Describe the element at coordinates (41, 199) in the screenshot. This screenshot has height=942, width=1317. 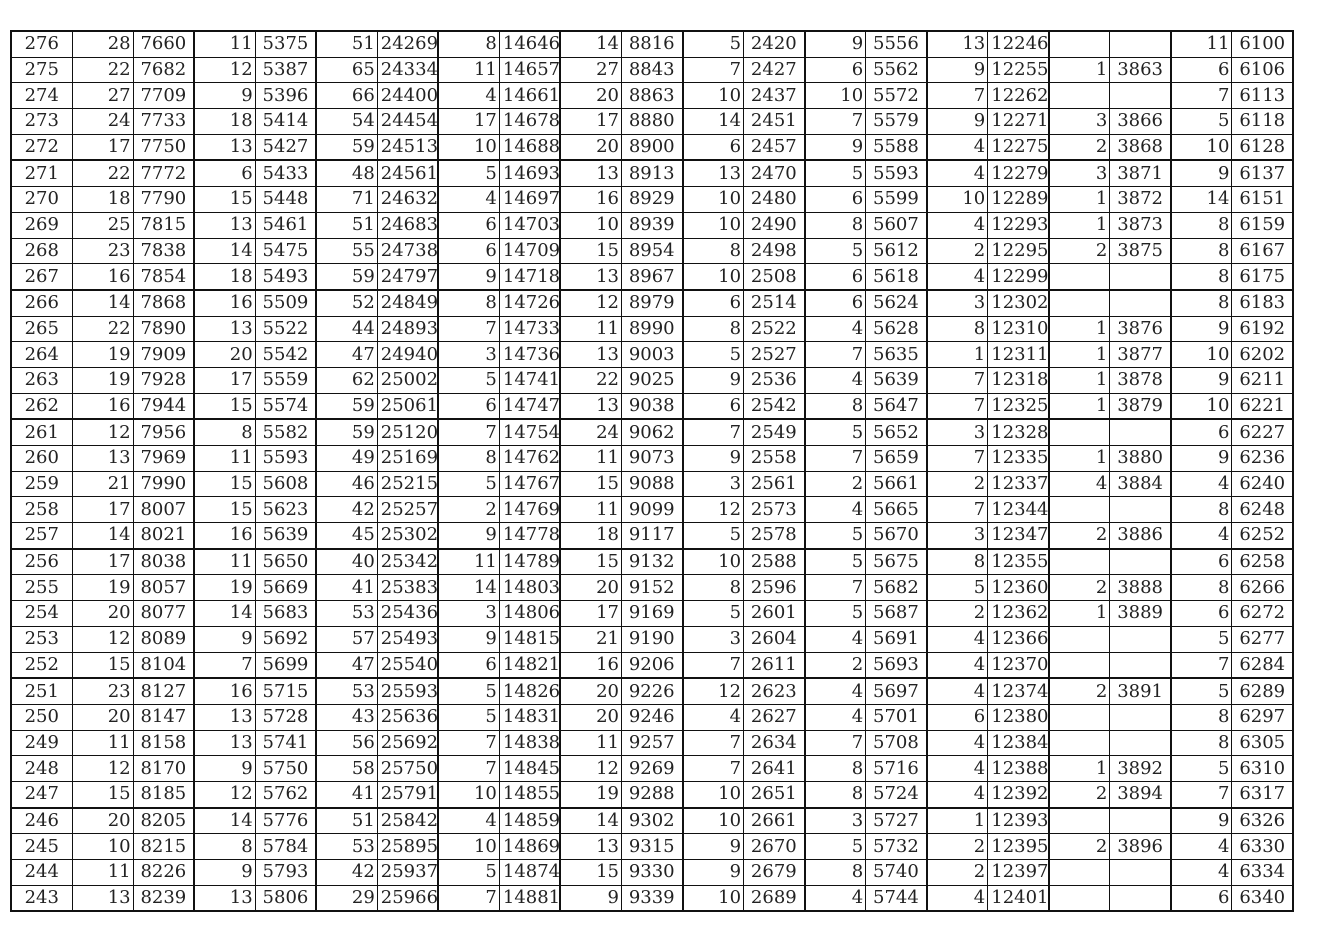
I see `score-cell: 270` at that location.